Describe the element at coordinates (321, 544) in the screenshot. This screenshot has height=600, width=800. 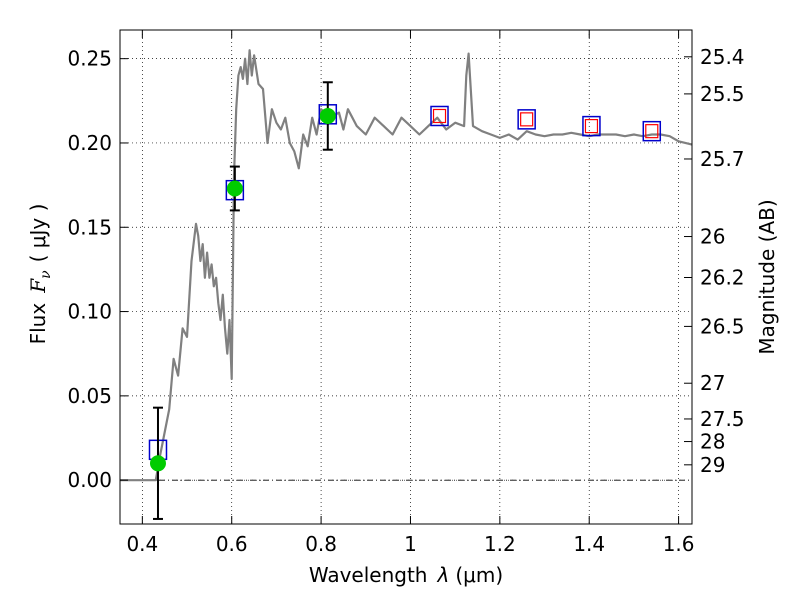
I see `x-tick-label: 0.8` at that location.